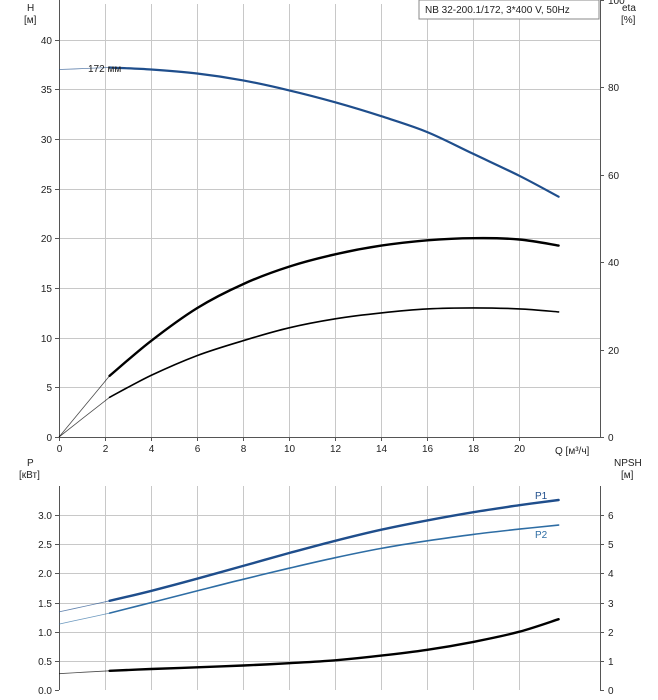 The width and height of the screenshot is (658, 700). Describe the element at coordinates (334, 569) in the screenshot. I see `p2-power-curve` at that location.